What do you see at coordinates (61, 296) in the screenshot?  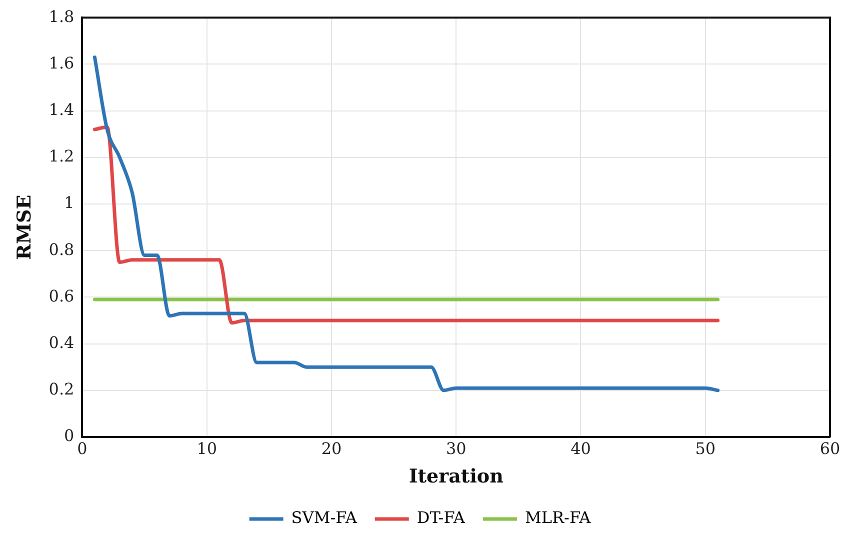 I see `y-tick-label: 0.6` at bounding box center [61, 296].